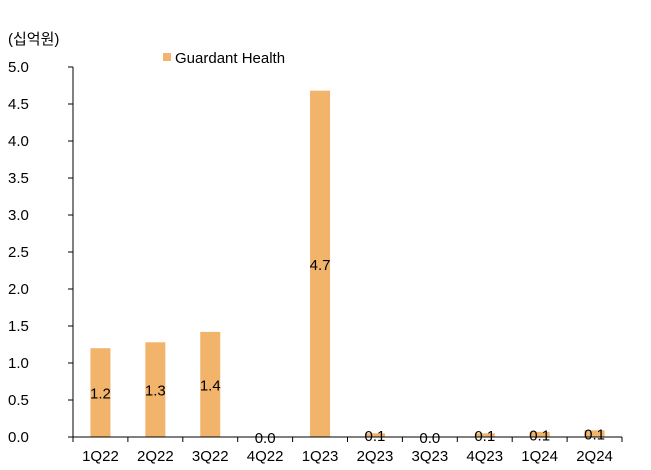 Image resolution: width=651 pixels, height=470 pixels. I want to click on y-tick-label: 0.5, so click(18, 400).